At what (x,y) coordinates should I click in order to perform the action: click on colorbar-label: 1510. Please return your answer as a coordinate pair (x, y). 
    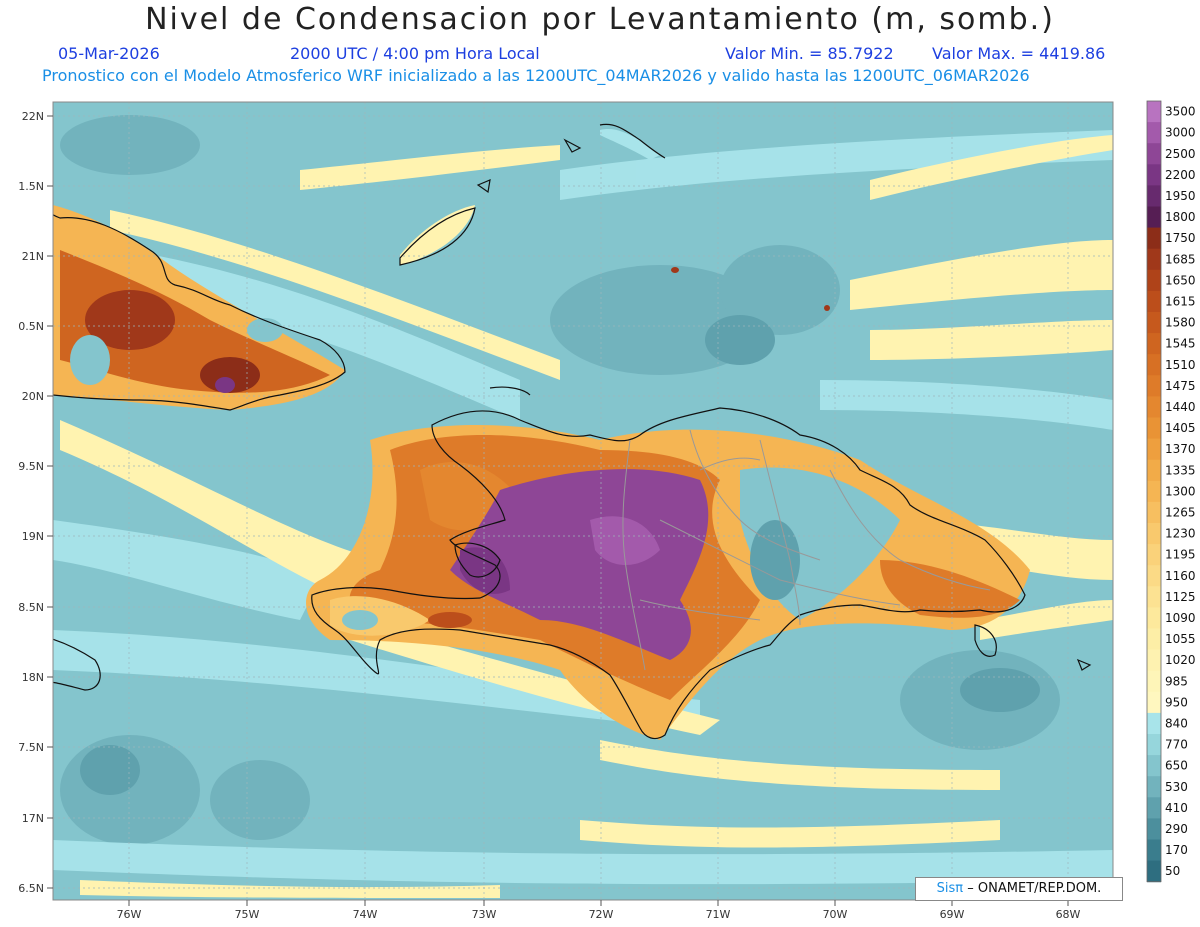
    Looking at the image, I should click on (1180, 365).